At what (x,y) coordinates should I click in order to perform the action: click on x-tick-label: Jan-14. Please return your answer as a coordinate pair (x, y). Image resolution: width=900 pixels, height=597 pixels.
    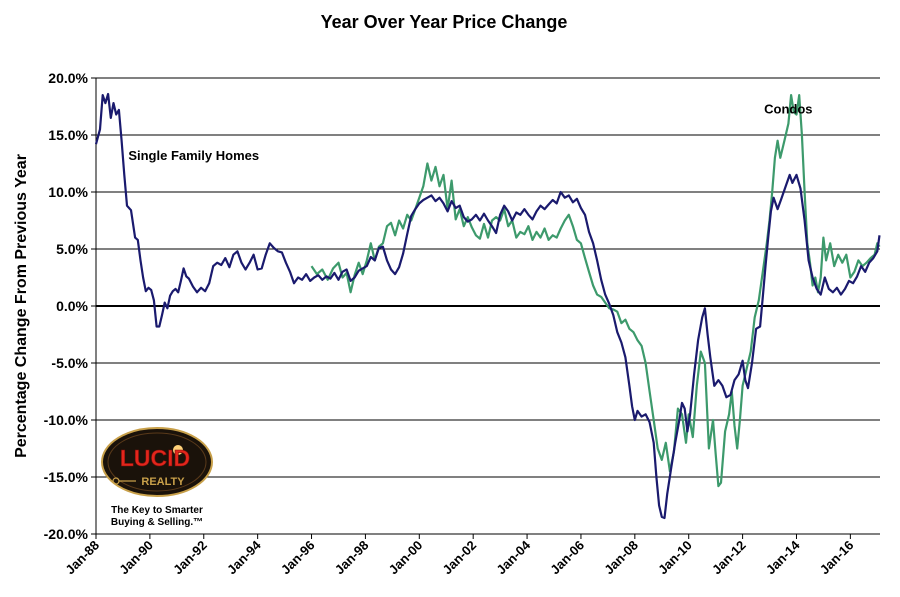
    Looking at the image, I should click on (783, 557).